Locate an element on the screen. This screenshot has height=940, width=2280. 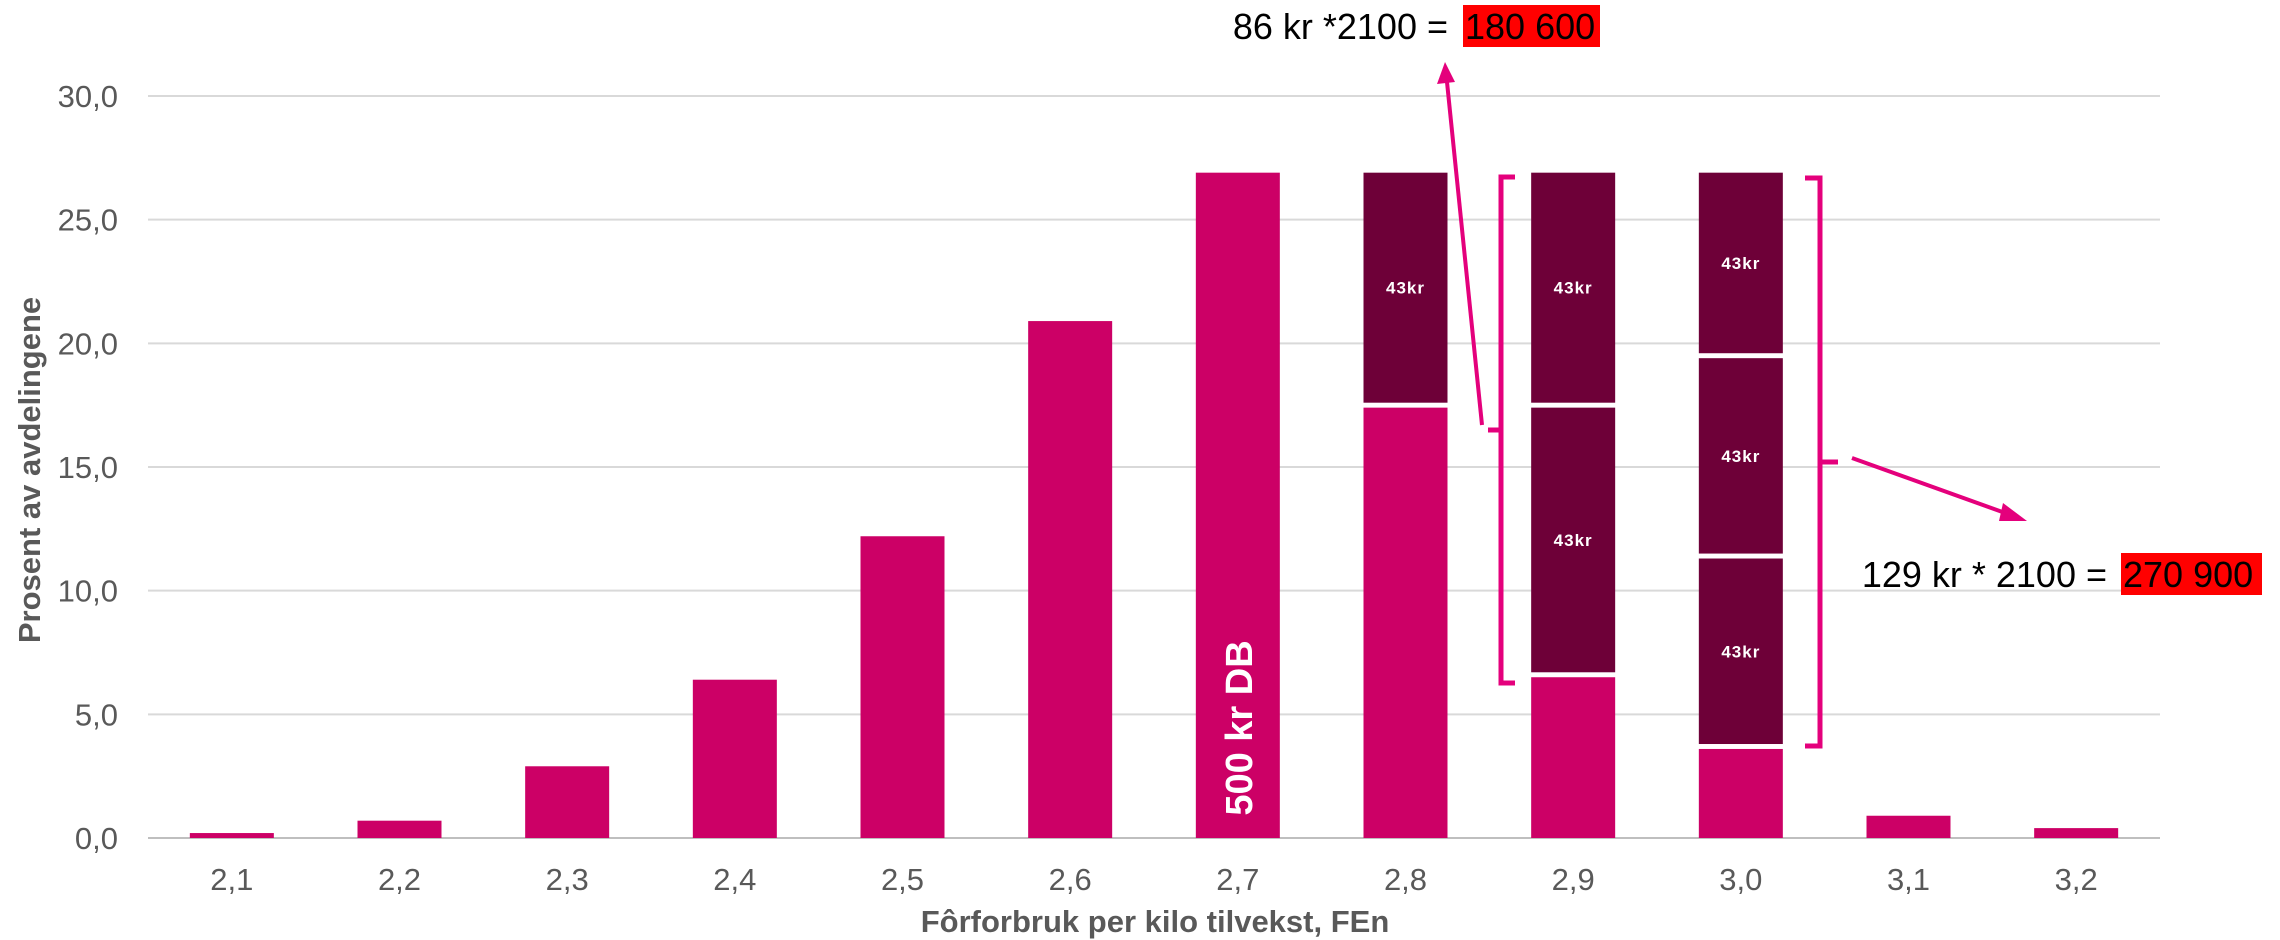
annotation-1-highlight: 180 600 is located at coordinates (1530, 26).